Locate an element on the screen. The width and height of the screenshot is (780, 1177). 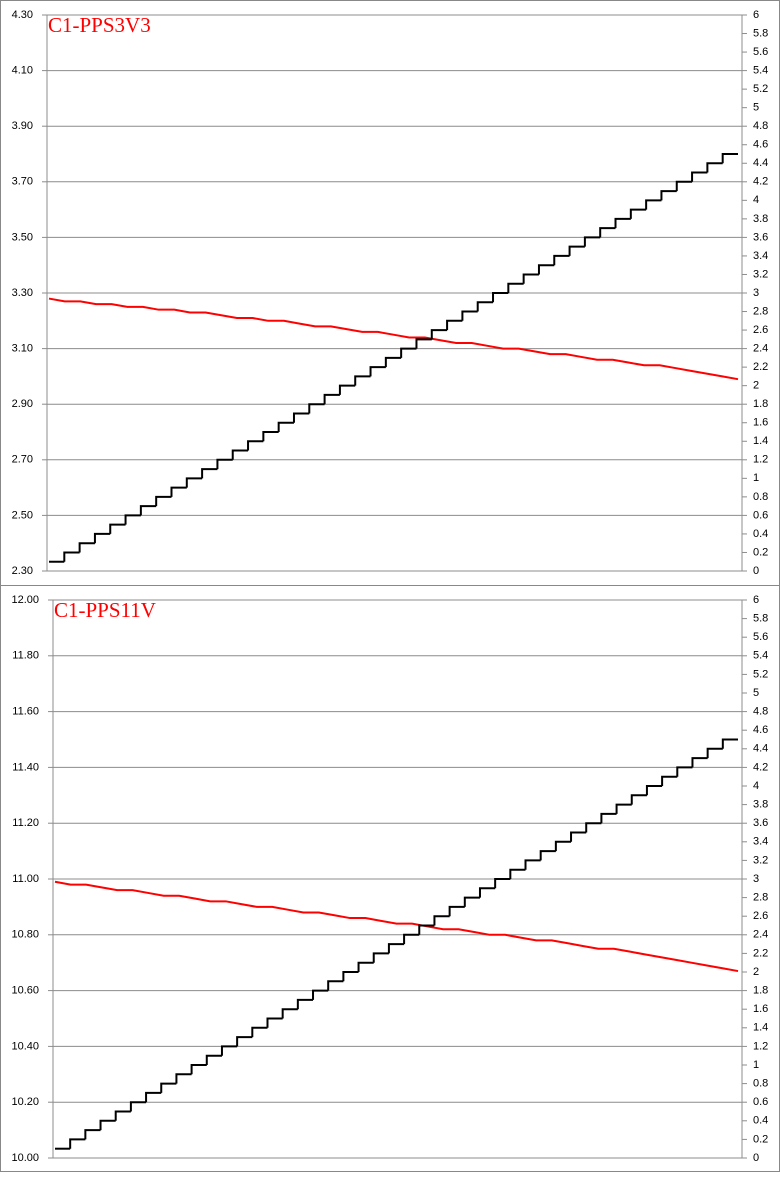
y-tick-label: 10.20 is located at coordinates (25, 1102).